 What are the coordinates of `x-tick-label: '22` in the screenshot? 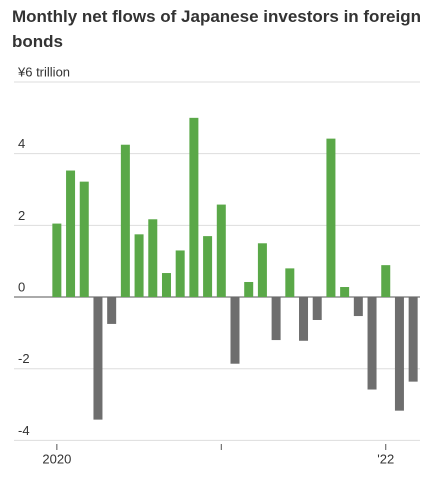 It's located at (385, 458).